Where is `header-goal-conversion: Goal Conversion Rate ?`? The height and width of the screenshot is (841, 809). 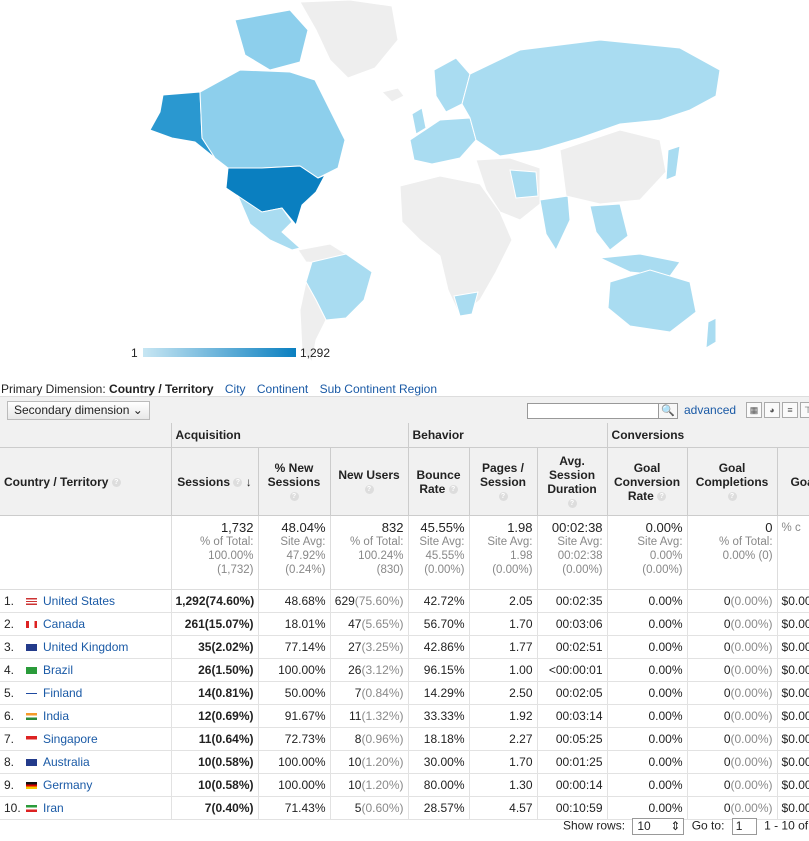 header-goal-conversion: Goal Conversion Rate ? is located at coordinates (647, 481).